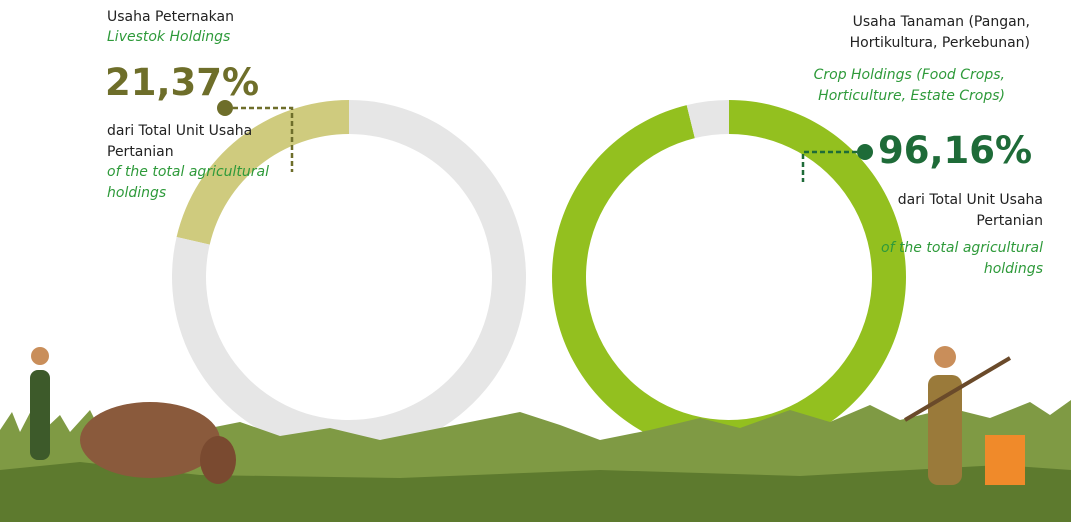  What do you see at coordinates (170, 17) in the screenshot?
I see `title: Usaha Peternakan` at bounding box center [170, 17].